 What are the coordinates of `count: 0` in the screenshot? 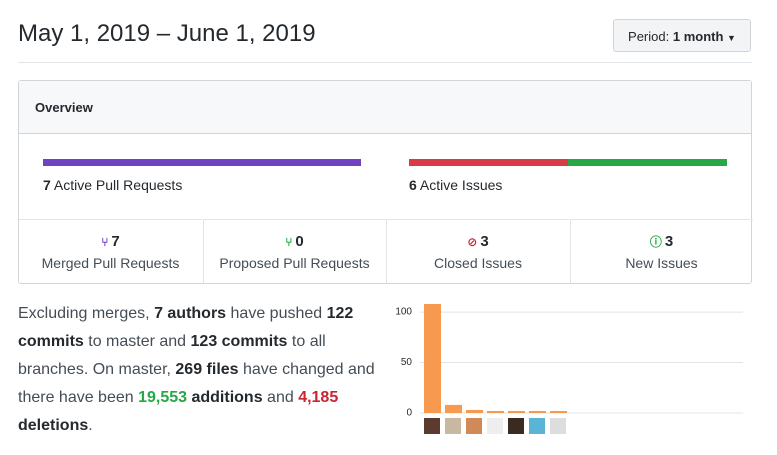 It's located at (299, 241).